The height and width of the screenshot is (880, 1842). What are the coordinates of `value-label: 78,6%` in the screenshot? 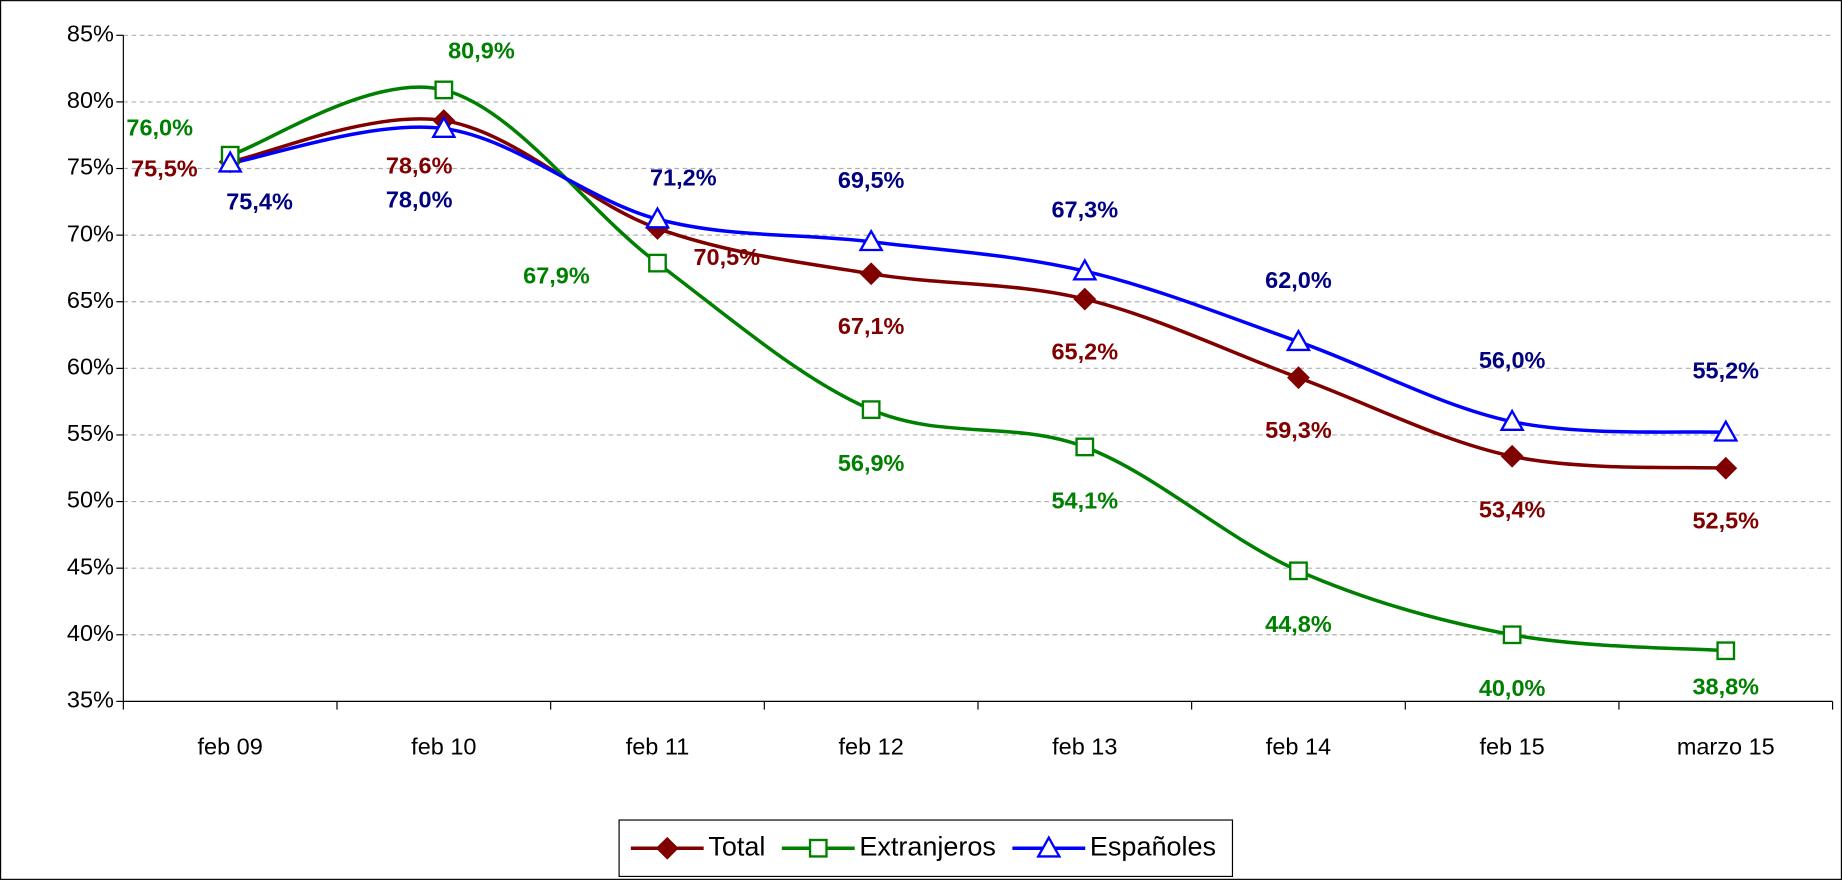 It's located at (419, 166).